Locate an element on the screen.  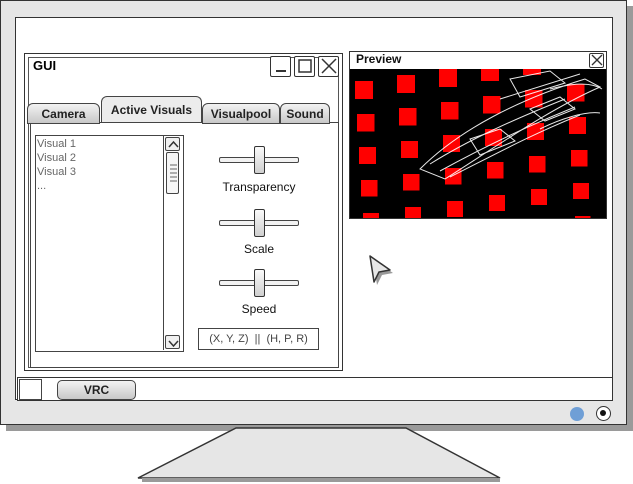
gui-window-title: GUI is located at coordinates (45, 65).